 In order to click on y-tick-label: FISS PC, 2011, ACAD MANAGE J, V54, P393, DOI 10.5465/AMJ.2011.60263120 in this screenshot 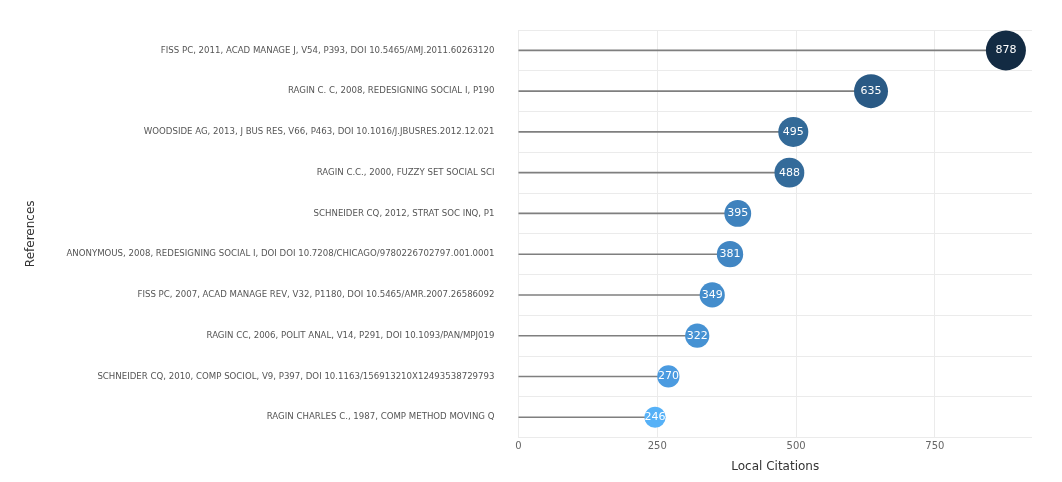, I will do `click(327, 49)`.